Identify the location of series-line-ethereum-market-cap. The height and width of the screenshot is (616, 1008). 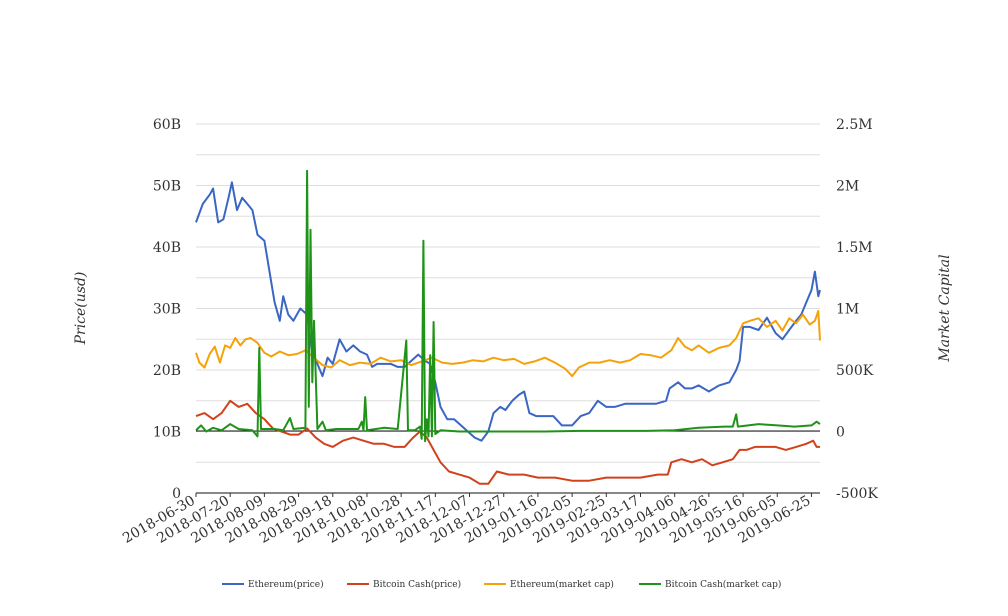
(508, 344).